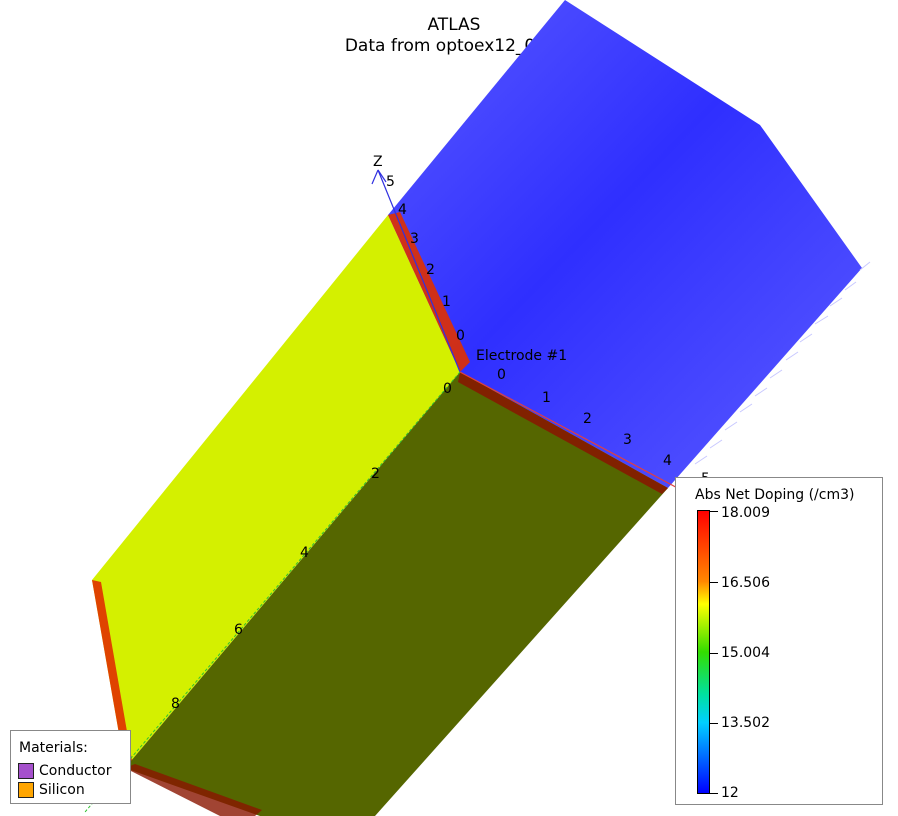 This screenshot has width=898, height=816. Describe the element at coordinates (546, 398) in the screenshot. I see `x-tick-1: 1` at that location.